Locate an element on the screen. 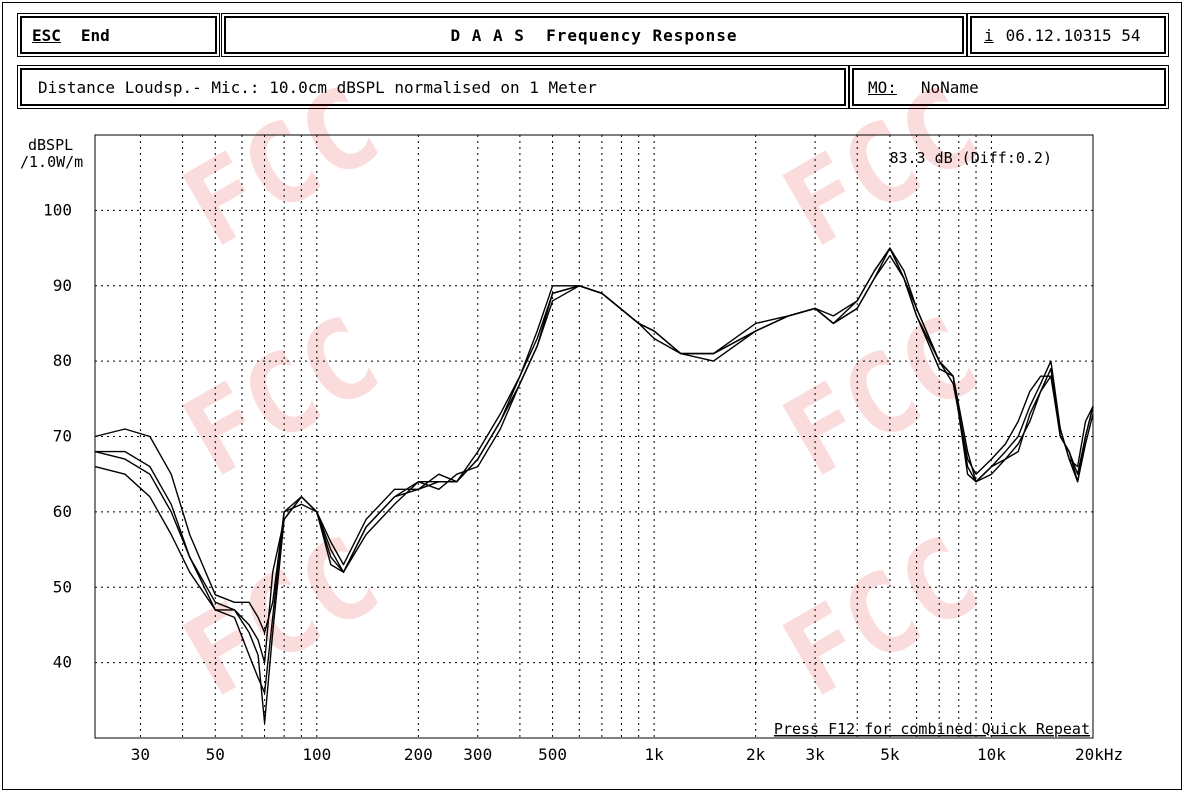 The width and height of the screenshot is (1190, 801). x-tick-label: 5k is located at coordinates (890, 754).